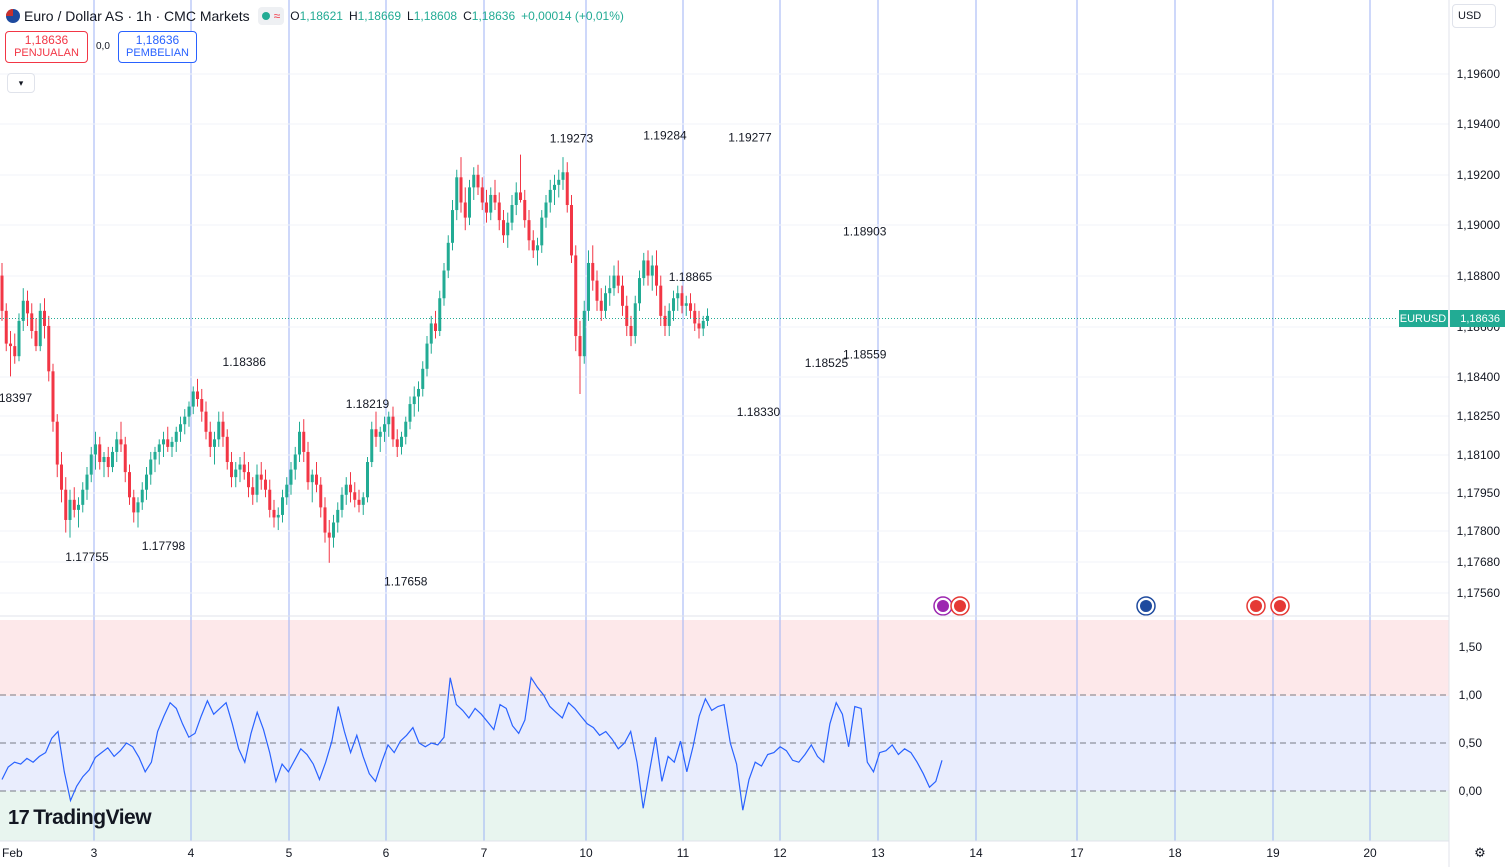 The height and width of the screenshot is (867, 1506). Describe the element at coordinates (157, 47) in the screenshot. I see `buy-button: 1,18636 PEMBELIAN` at that location.